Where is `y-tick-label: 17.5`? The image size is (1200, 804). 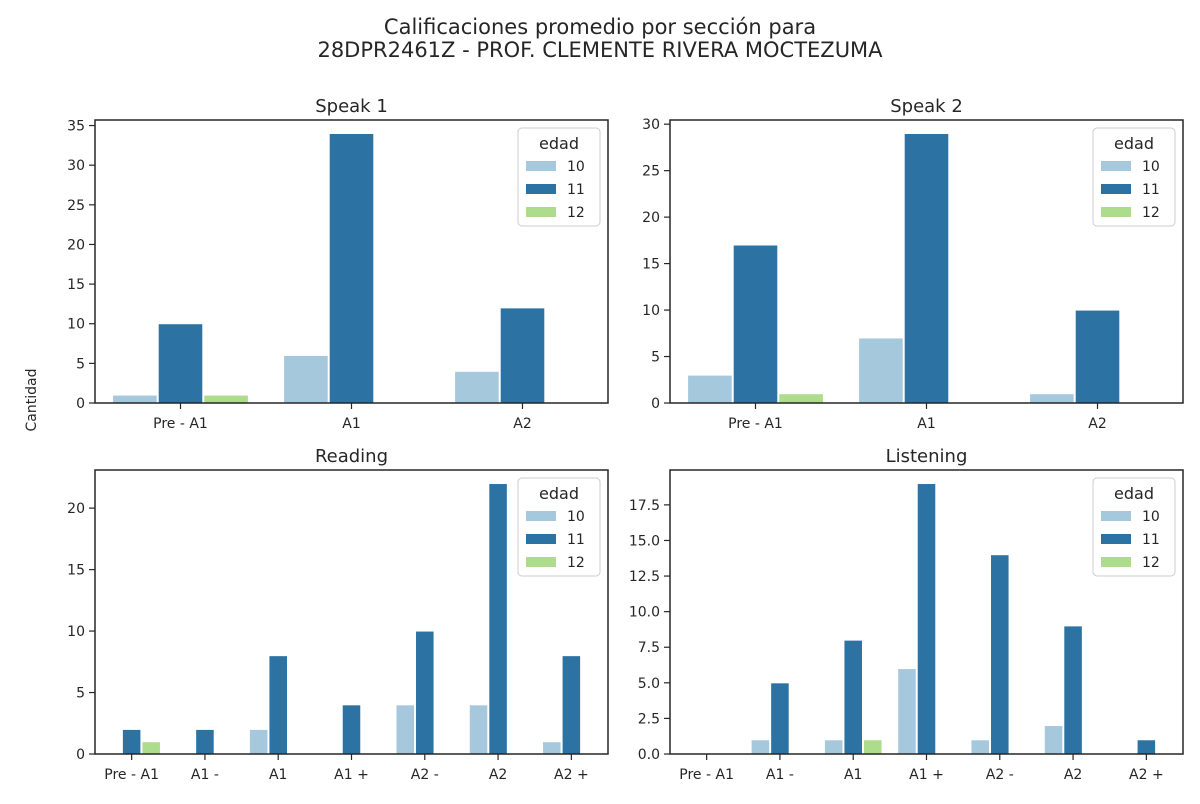
y-tick-label: 17.5 is located at coordinates (644, 506).